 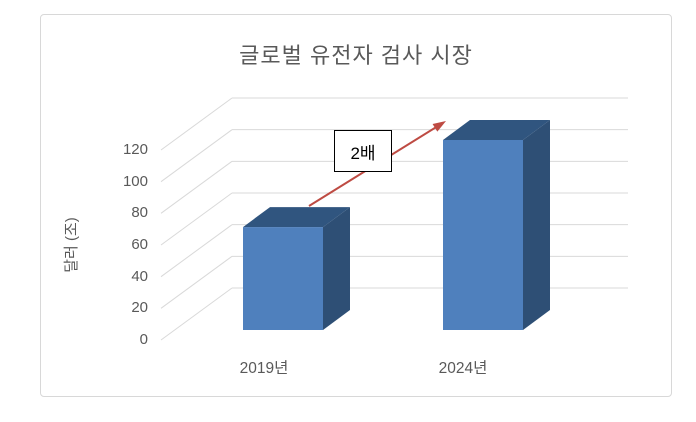 What do you see at coordinates (496, 130) in the screenshot?
I see `bar-top-2024년` at bounding box center [496, 130].